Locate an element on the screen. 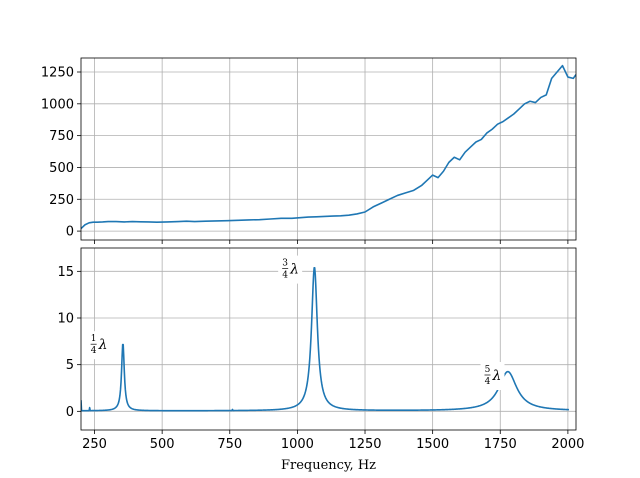 This screenshot has height=478, width=640. annotation-5-4-lambda: 5 4 λ is located at coordinates (492, 376).